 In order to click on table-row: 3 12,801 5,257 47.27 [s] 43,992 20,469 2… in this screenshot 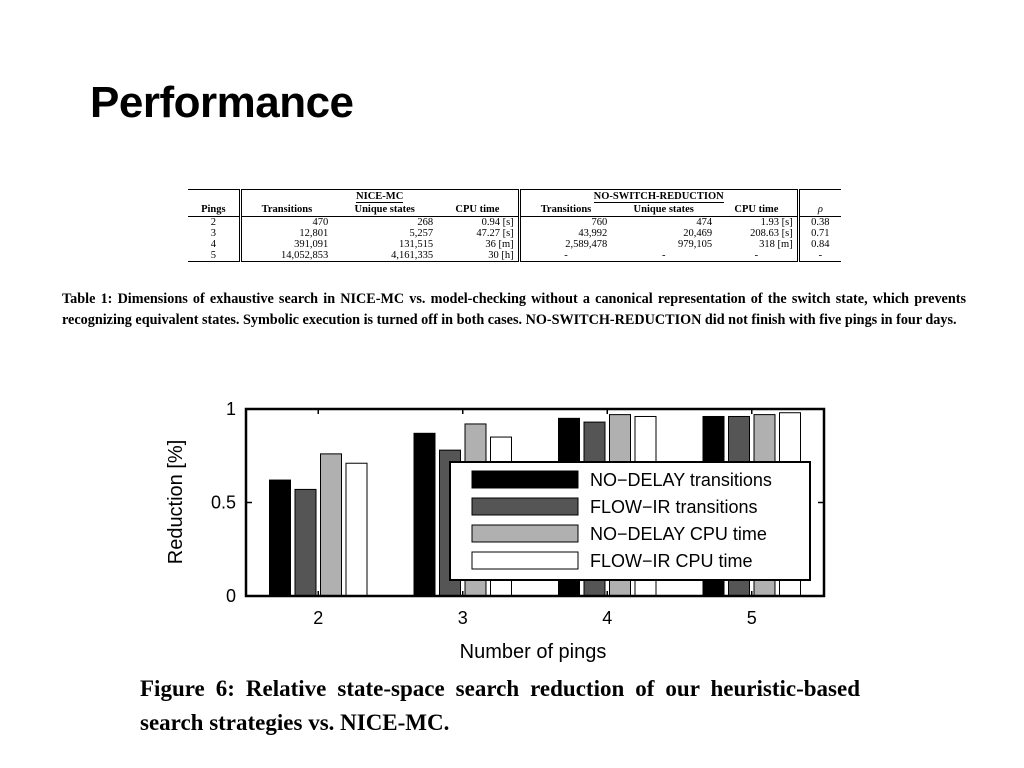, I will do `click(514, 233)`.